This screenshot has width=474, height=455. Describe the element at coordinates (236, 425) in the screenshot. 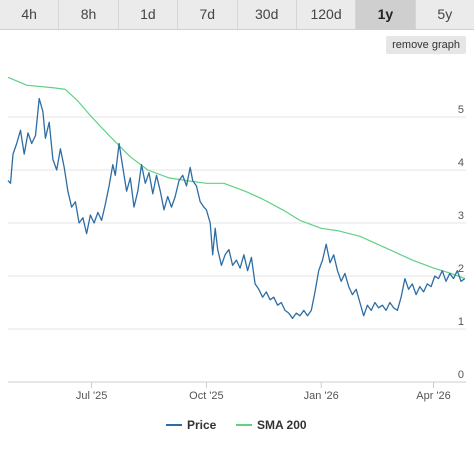

I see `chart-legend: Price SMA 200` at that location.